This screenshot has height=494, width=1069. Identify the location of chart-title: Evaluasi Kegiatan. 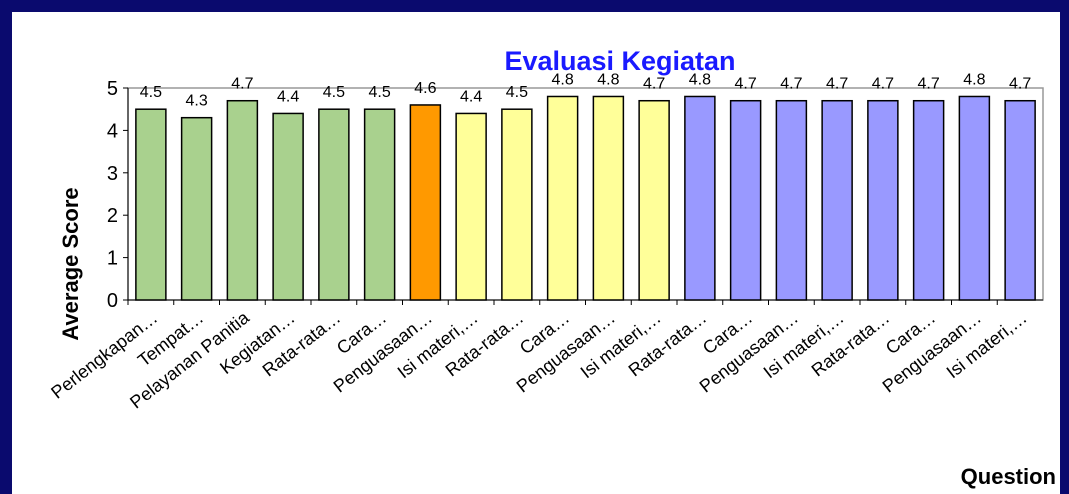
(619, 61).